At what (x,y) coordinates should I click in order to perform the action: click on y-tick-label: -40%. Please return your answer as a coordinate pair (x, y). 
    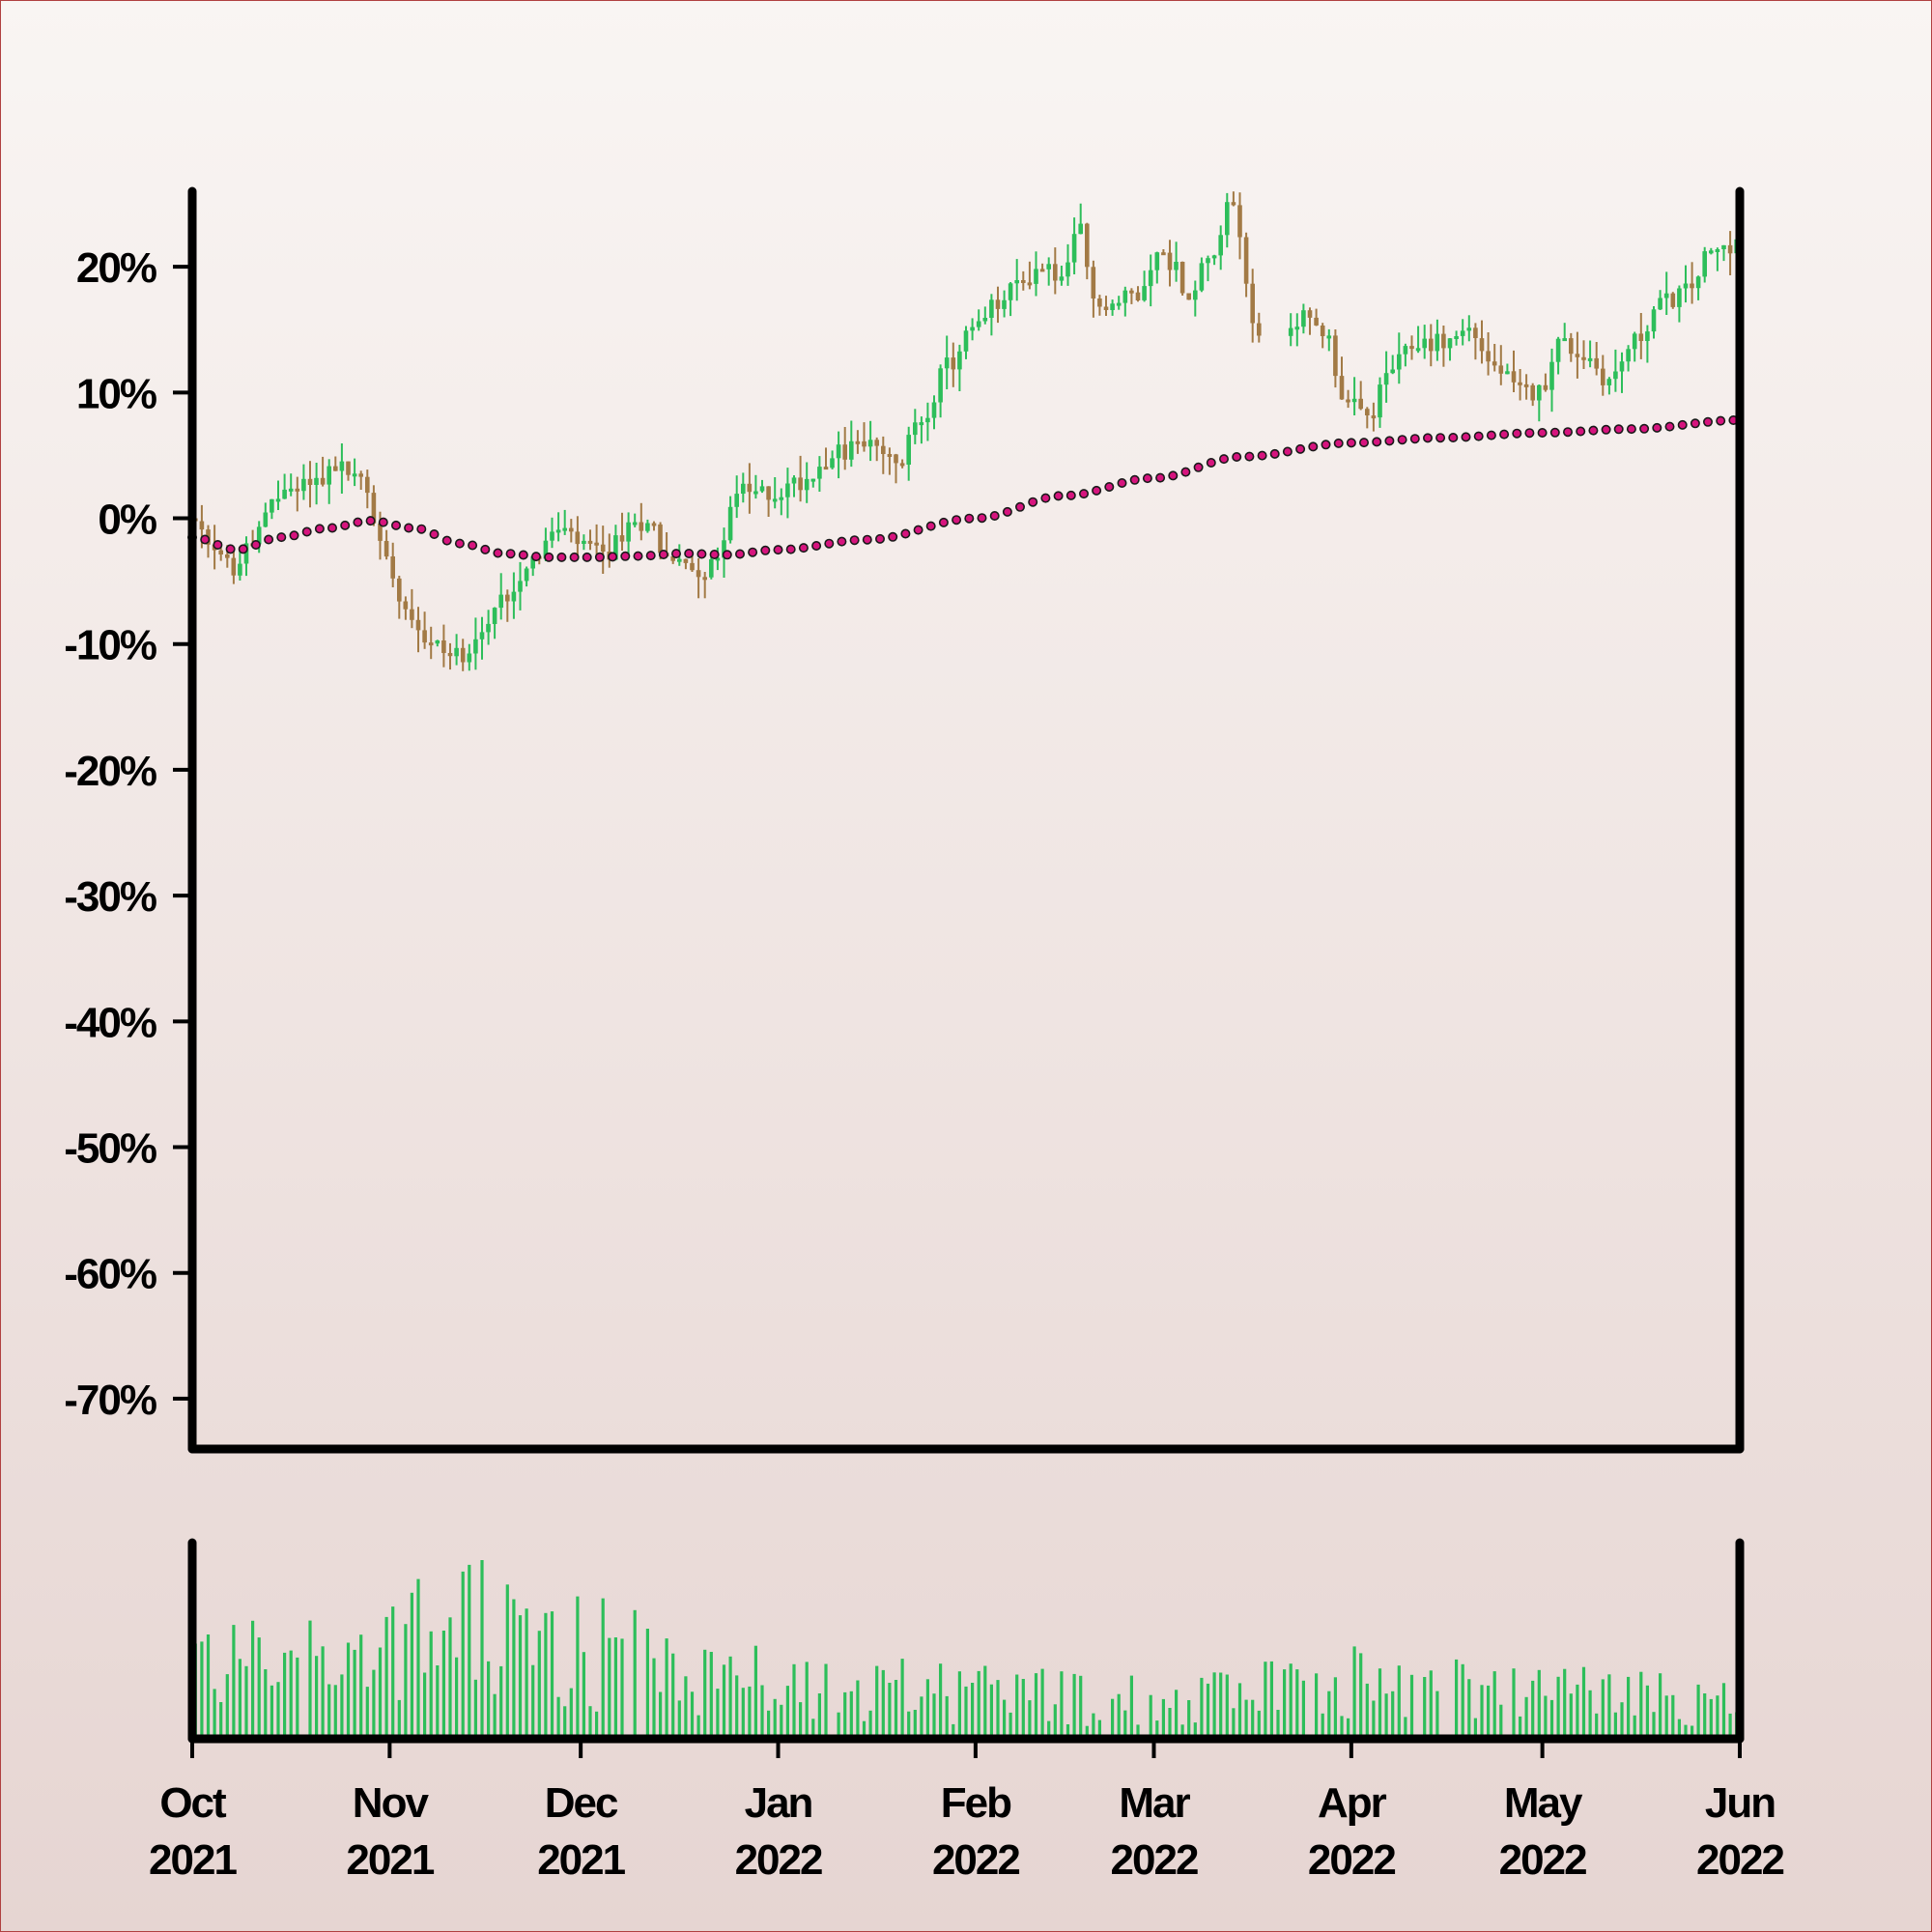
    Looking at the image, I should click on (110, 1022).